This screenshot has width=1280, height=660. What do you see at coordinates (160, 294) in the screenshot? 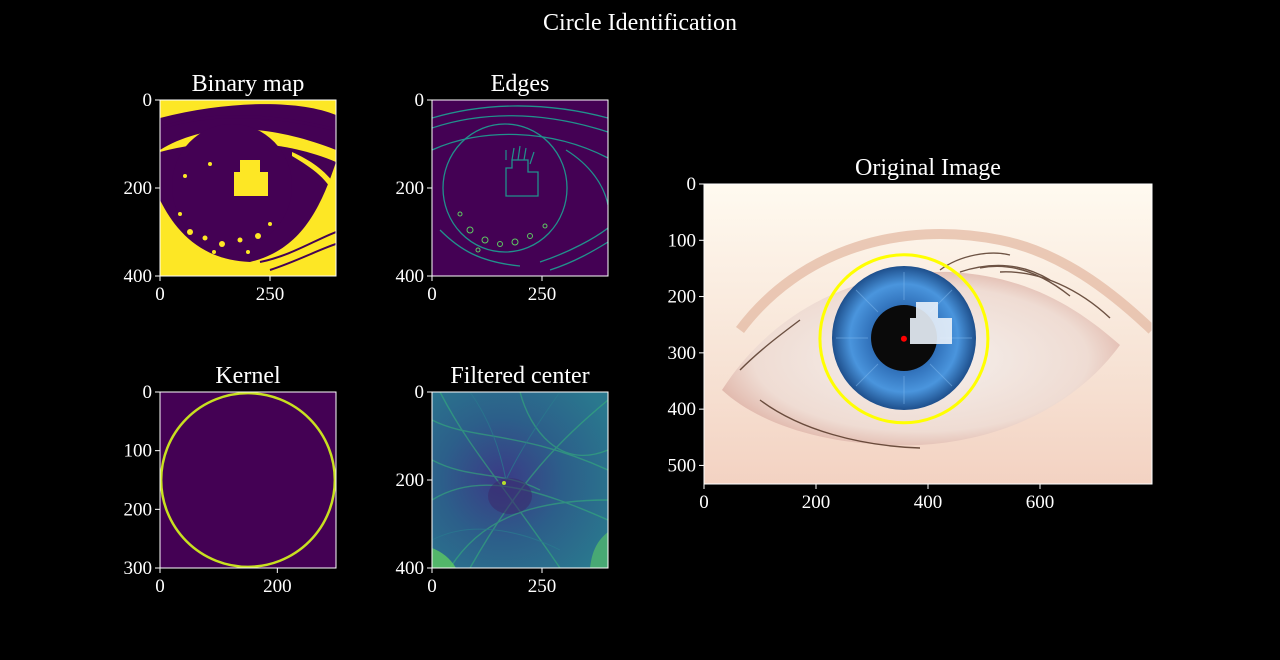
I see `binary-xtick-label: 0` at bounding box center [160, 294].